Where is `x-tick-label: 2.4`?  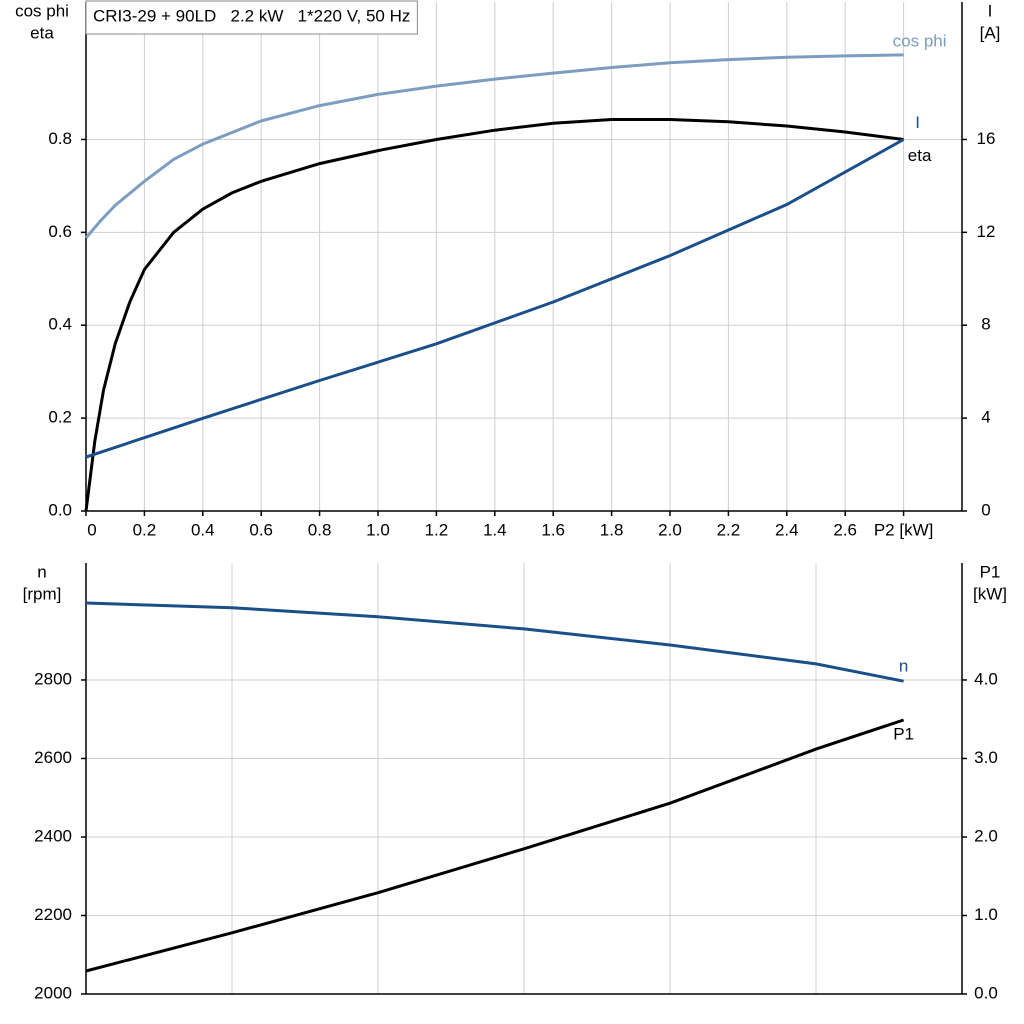
x-tick-label: 2.4 is located at coordinates (787, 529).